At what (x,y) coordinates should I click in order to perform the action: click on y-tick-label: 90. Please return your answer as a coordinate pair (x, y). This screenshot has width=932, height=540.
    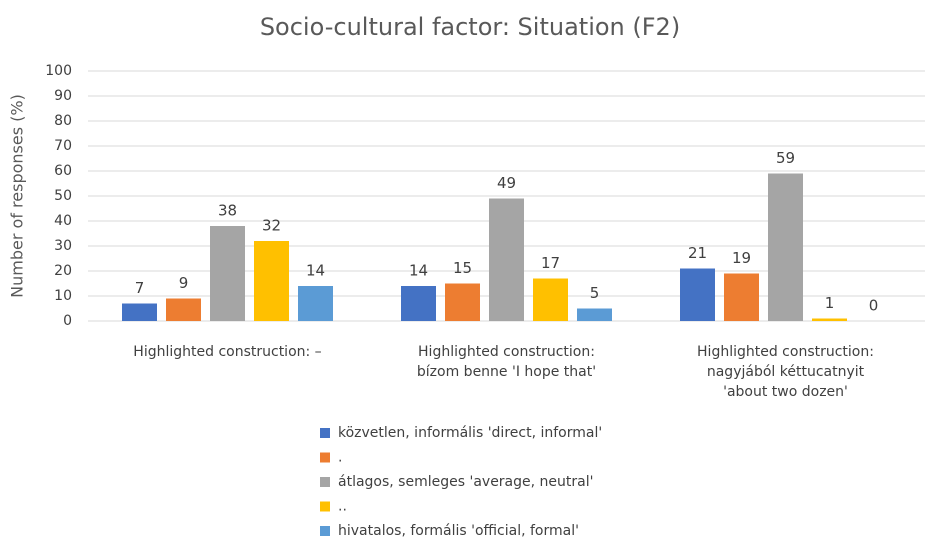
    Looking at the image, I should click on (63, 96).